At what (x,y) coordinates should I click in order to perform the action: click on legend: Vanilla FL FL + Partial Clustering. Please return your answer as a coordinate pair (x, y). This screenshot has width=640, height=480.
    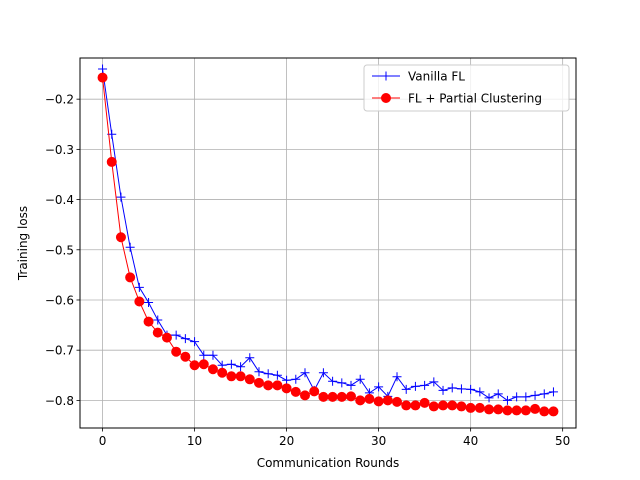
    Looking at the image, I should click on (466, 88).